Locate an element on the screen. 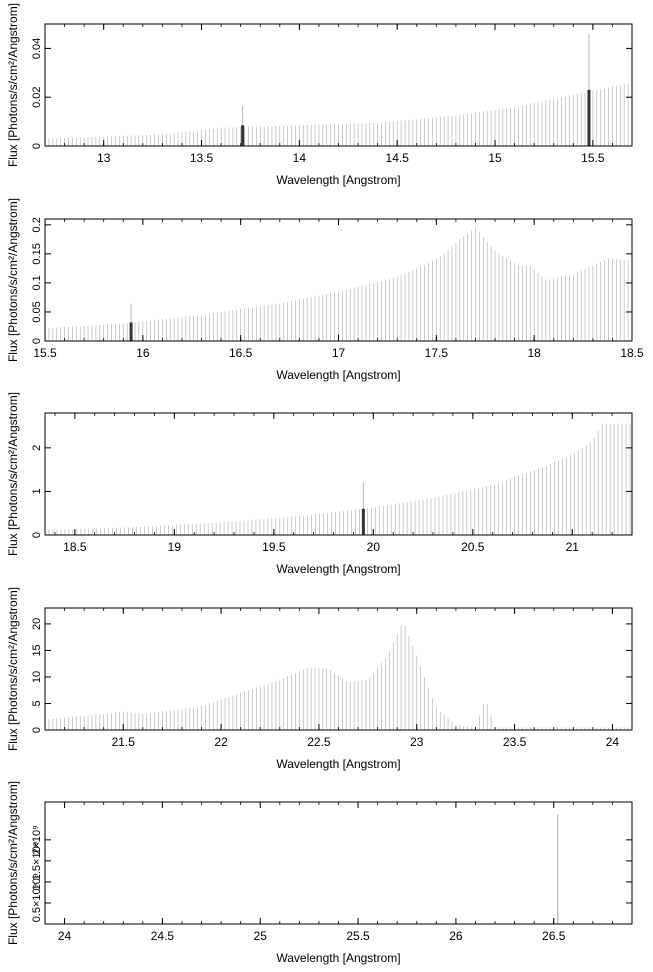 Image resolution: width=653 pixels, height=972 pixels. y-tick-label: 10 is located at coordinates (37, 677).